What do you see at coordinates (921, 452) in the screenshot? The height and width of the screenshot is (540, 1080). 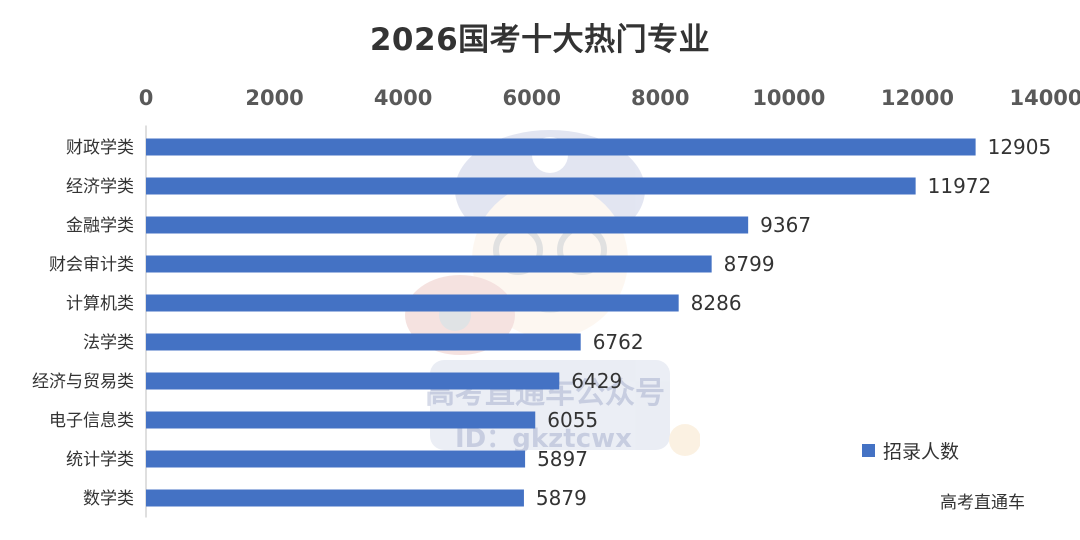 I see `legend-label: 招录人数` at bounding box center [921, 452].